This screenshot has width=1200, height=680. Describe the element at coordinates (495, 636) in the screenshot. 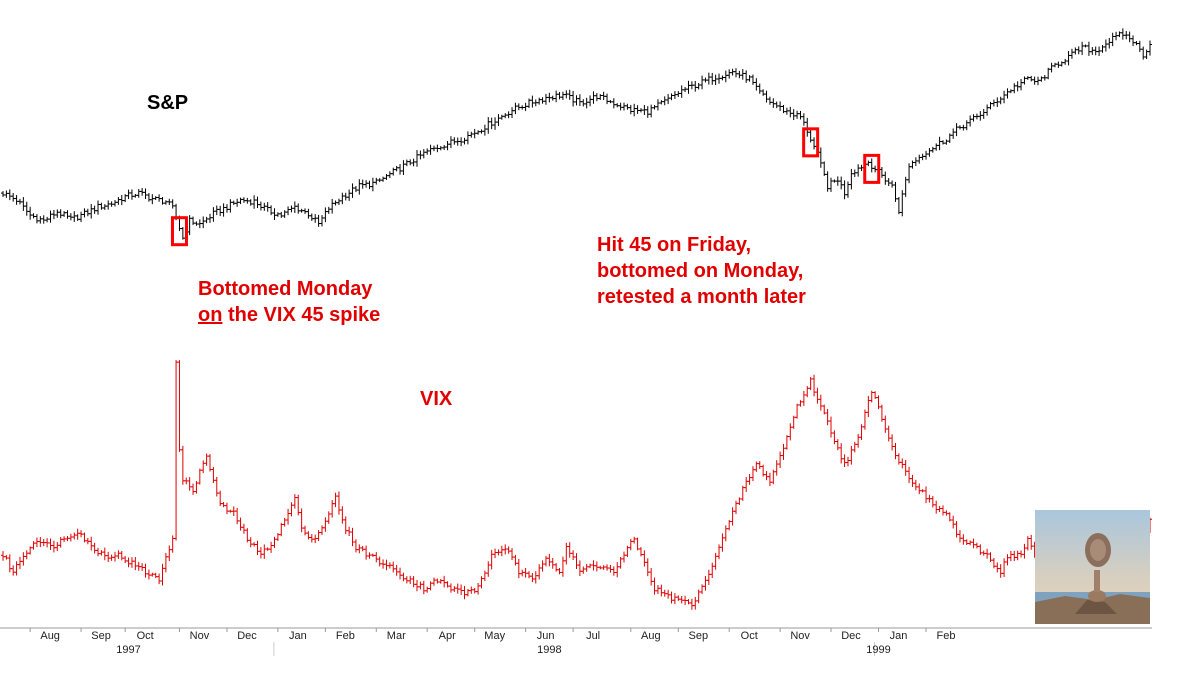

I see `x-tick-label: May` at that location.